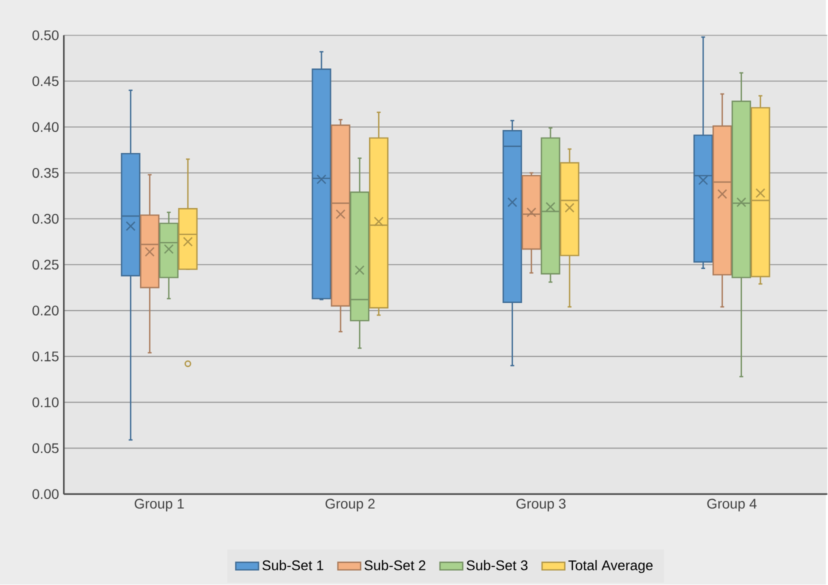 This screenshot has height=585, width=828. What do you see at coordinates (45, 81) in the screenshot?
I see `y-tick-label: 0.45` at bounding box center [45, 81].